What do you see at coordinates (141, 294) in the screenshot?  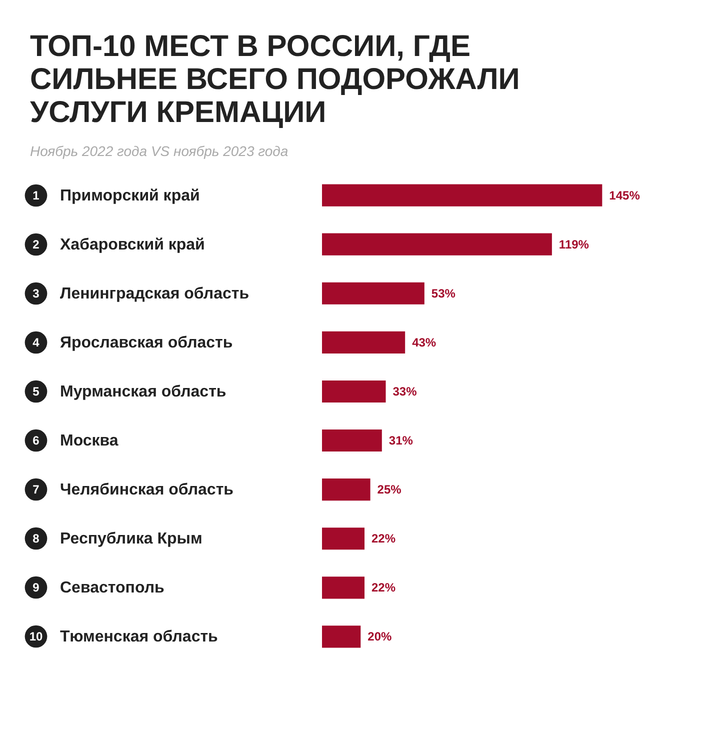 I see `category-label: 3 Ленинградская область` at bounding box center [141, 294].